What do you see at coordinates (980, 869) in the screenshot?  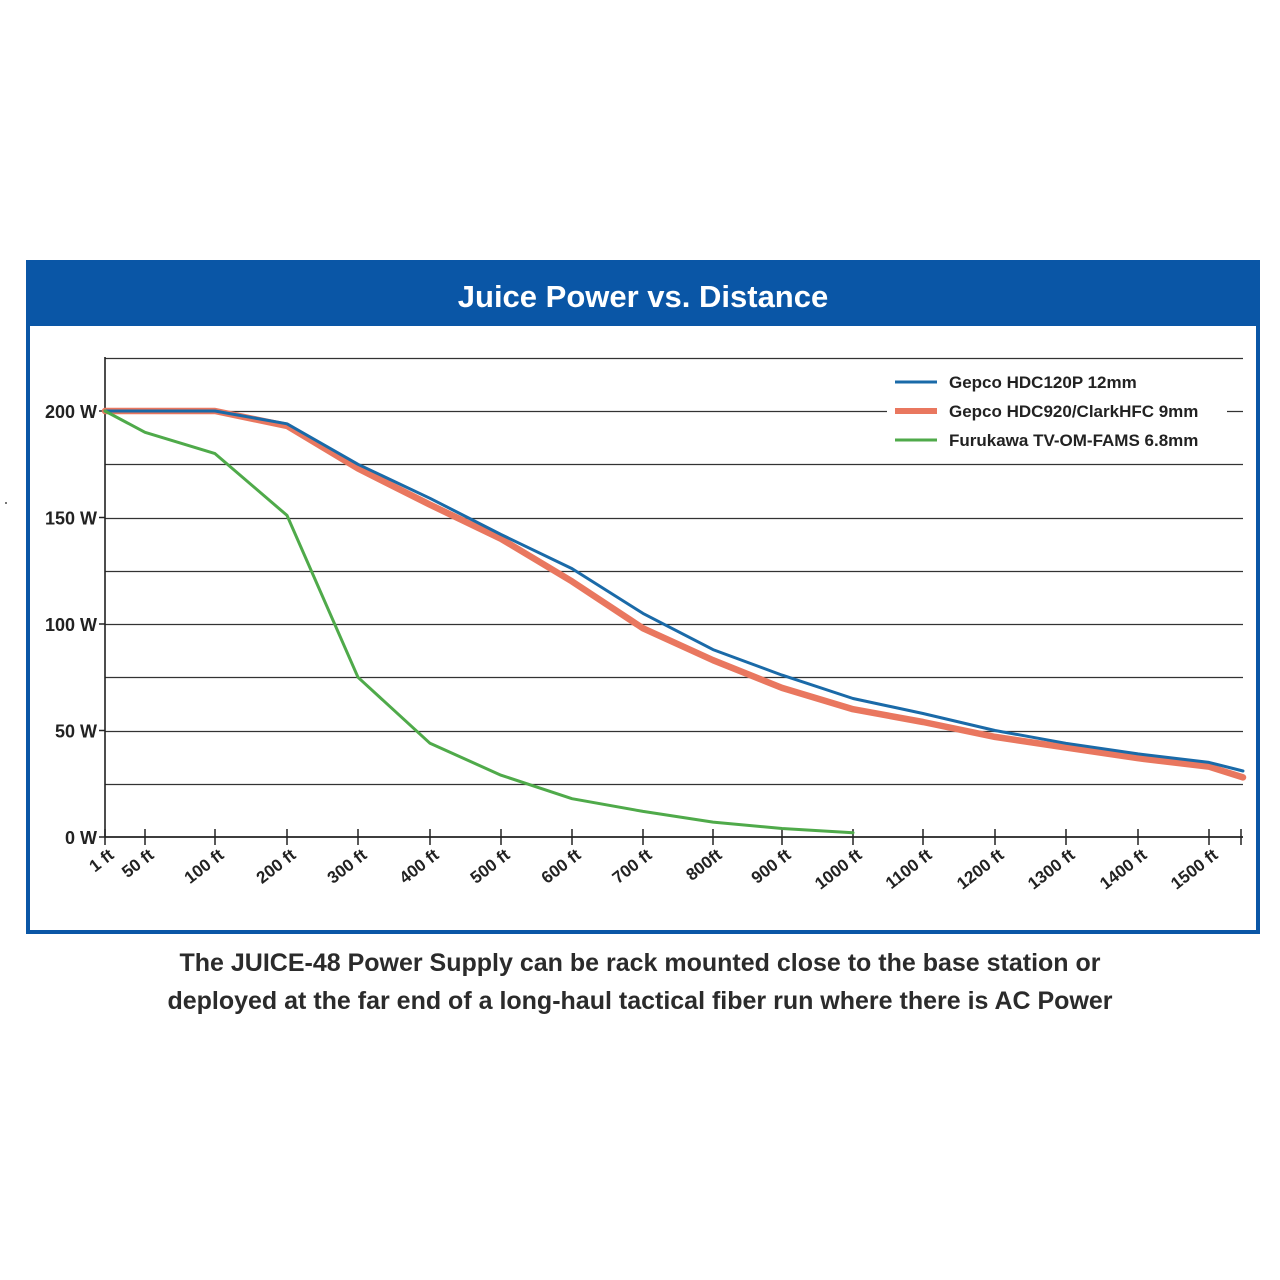 I see `x-tick-label: 1200 ft` at bounding box center [980, 869].